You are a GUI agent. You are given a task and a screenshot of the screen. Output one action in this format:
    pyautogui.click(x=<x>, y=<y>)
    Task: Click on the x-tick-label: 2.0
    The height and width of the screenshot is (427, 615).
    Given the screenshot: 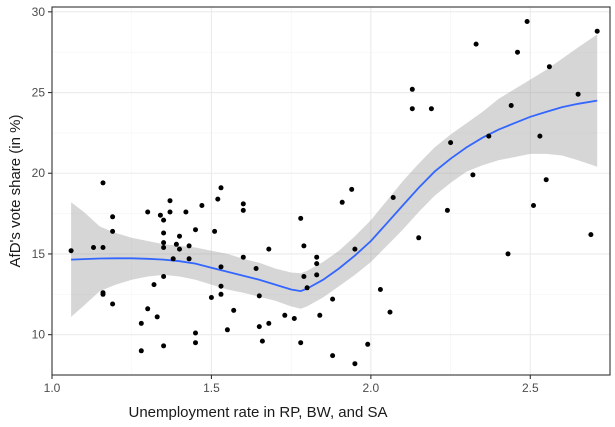 What is the action you would take?
    pyautogui.click(x=371, y=388)
    